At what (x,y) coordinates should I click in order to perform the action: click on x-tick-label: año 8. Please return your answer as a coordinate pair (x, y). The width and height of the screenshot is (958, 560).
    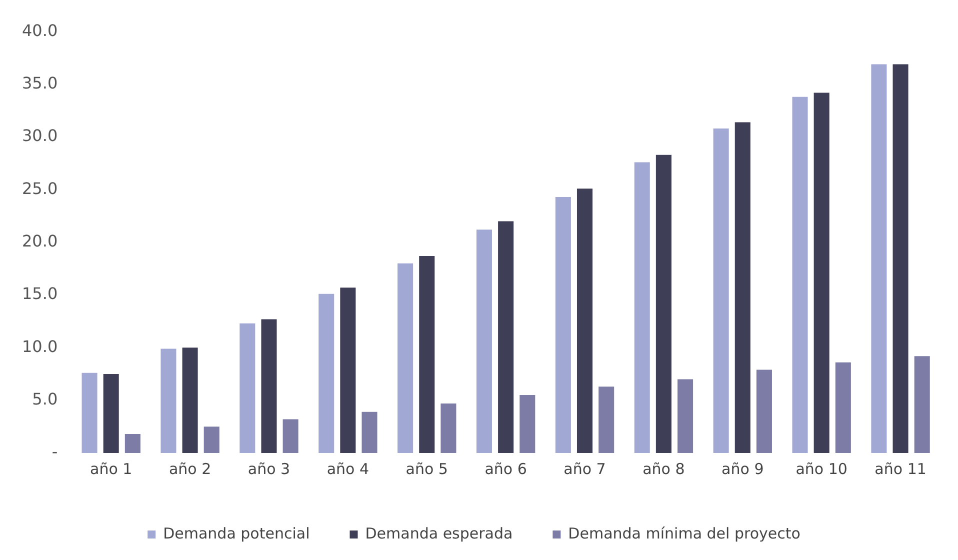
    Looking at the image, I should click on (663, 469).